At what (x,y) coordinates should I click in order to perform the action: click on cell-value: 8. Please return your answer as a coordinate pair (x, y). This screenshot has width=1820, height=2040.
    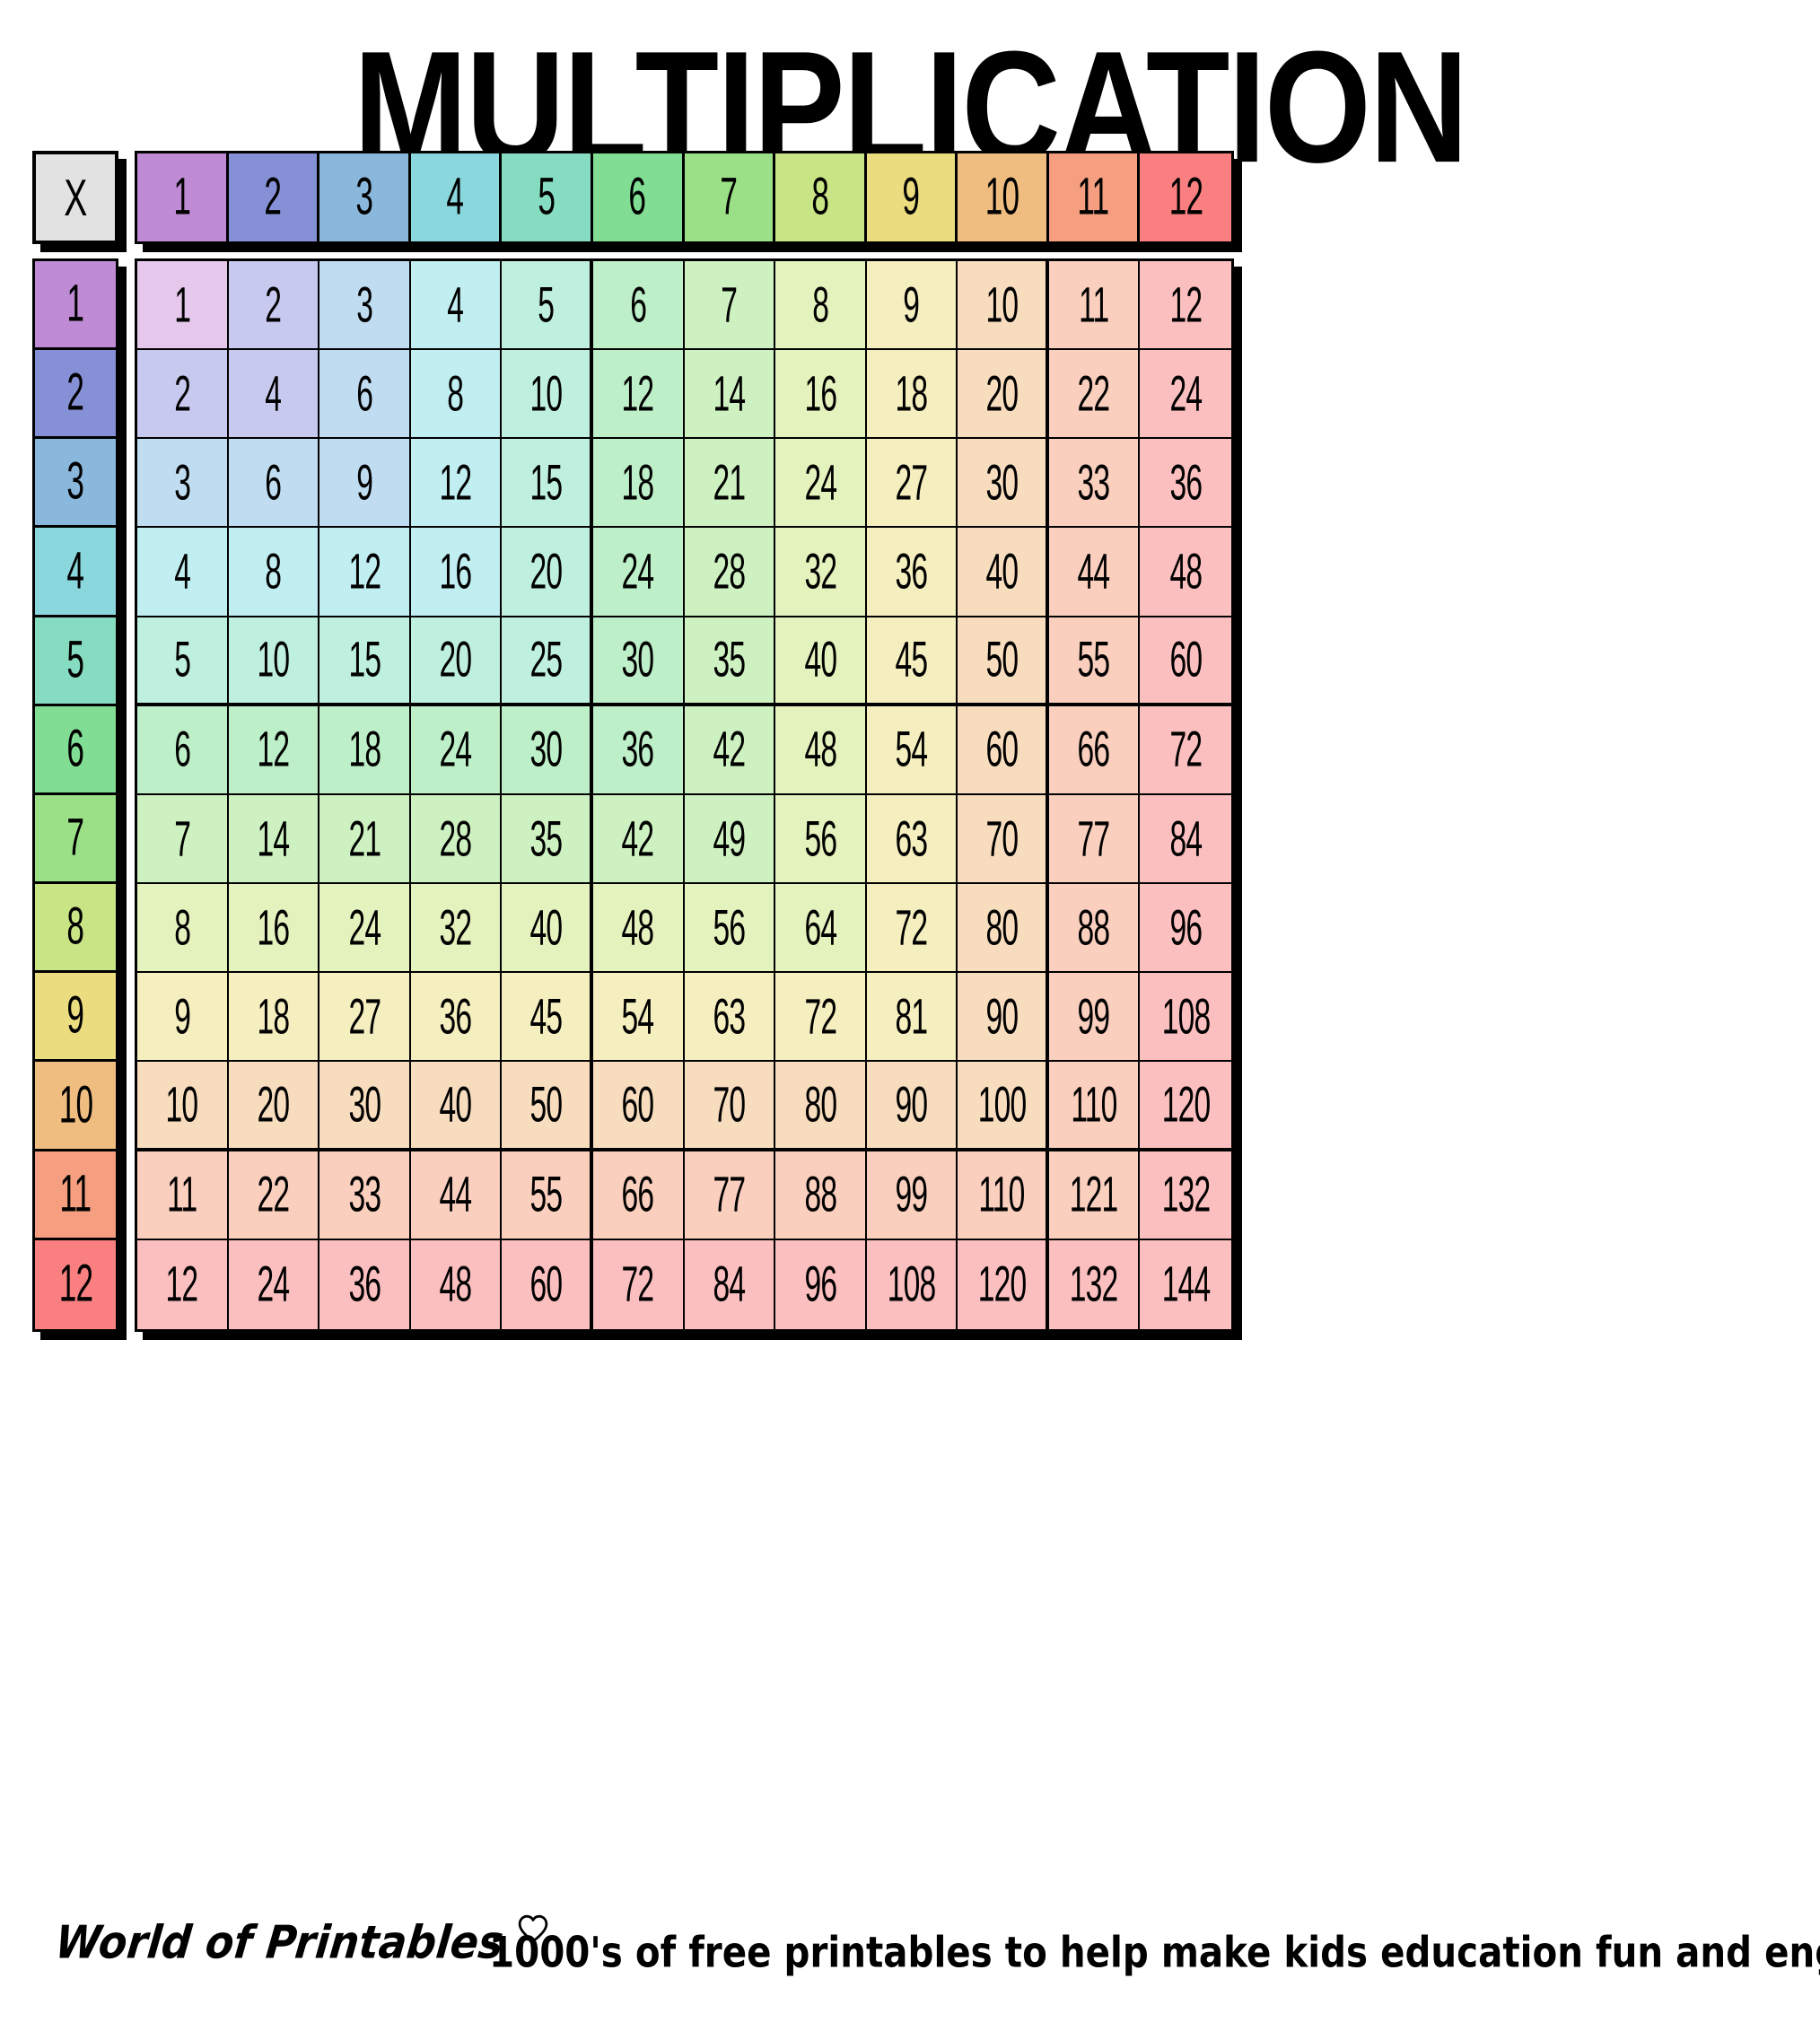
    Looking at the image, I should click on (820, 304).